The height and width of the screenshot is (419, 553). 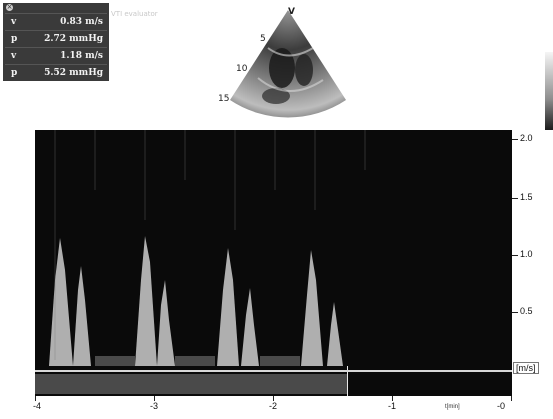 I want to click on measurement-panel-header: ×, so click(x=56, y=8).